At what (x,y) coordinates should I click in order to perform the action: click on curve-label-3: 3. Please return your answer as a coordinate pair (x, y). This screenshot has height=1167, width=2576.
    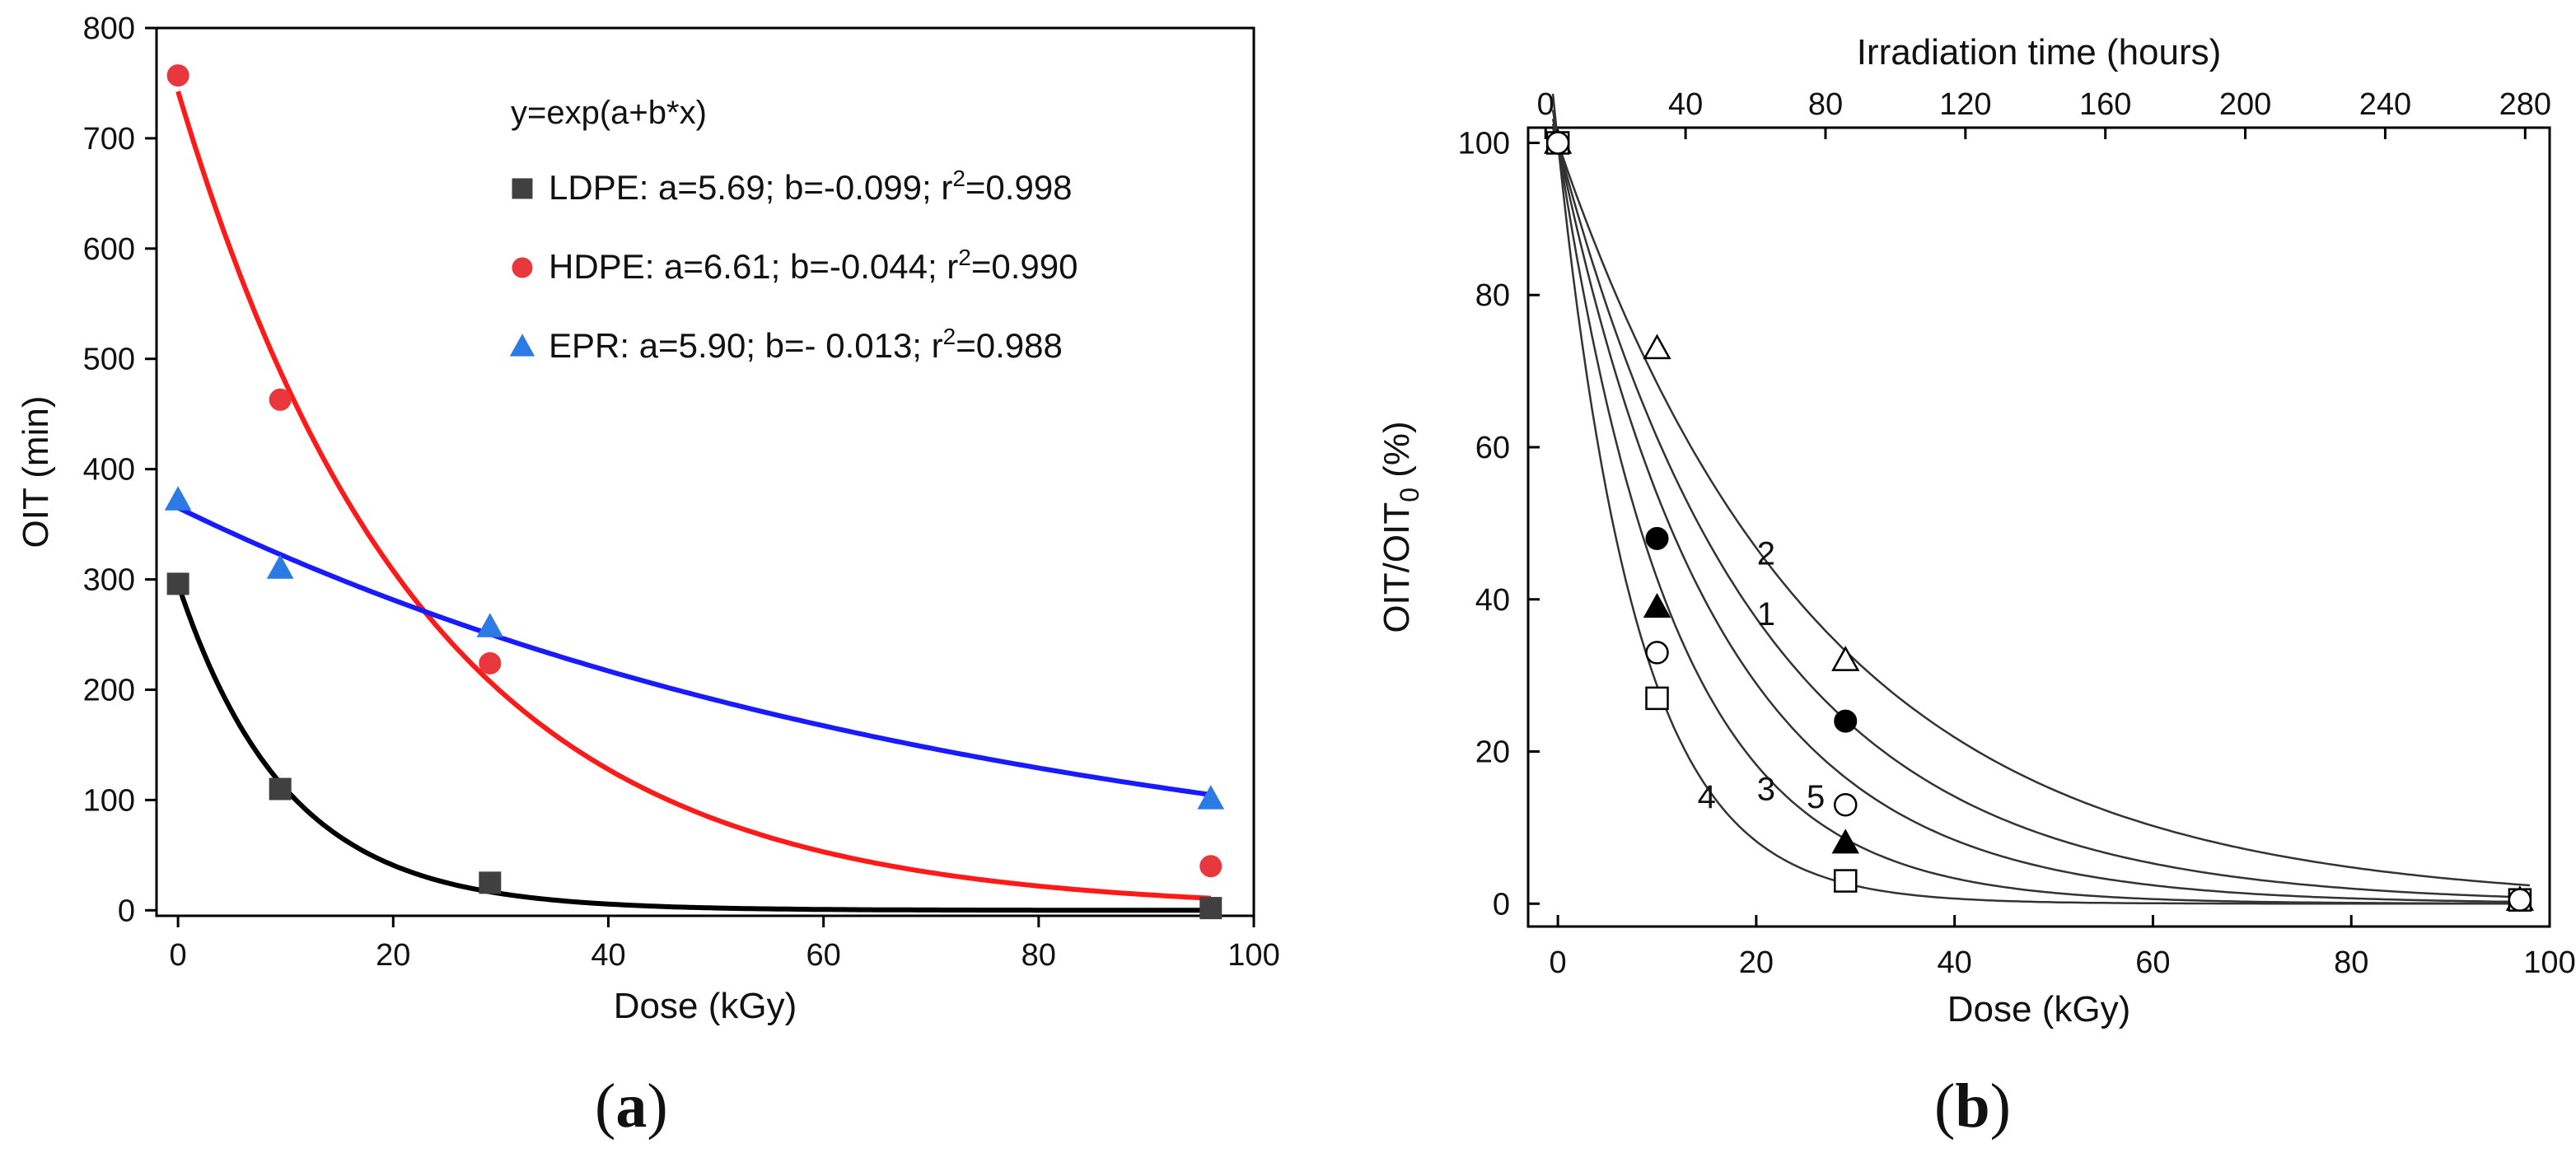
    Looking at the image, I should click on (1766, 790).